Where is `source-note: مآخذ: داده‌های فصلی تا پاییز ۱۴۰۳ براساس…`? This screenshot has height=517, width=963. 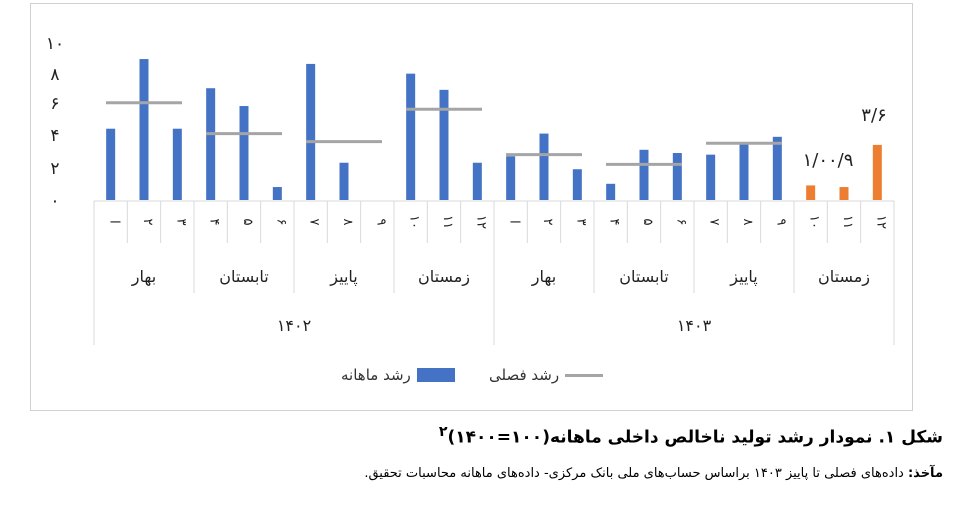
source-note: مآخذ: داده‌های فصلی تا پاییز ۱۴۰۳ براساس… is located at coordinates (653, 473).